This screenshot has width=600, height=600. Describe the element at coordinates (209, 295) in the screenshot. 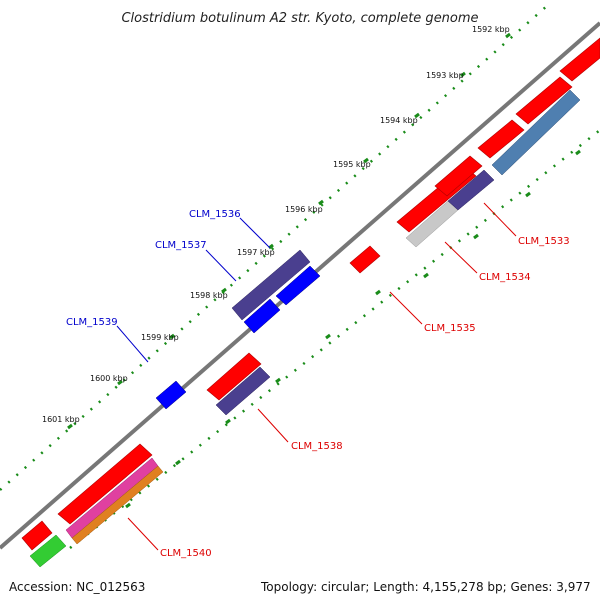

I see `tick-label: 1598 kbp` at that location.